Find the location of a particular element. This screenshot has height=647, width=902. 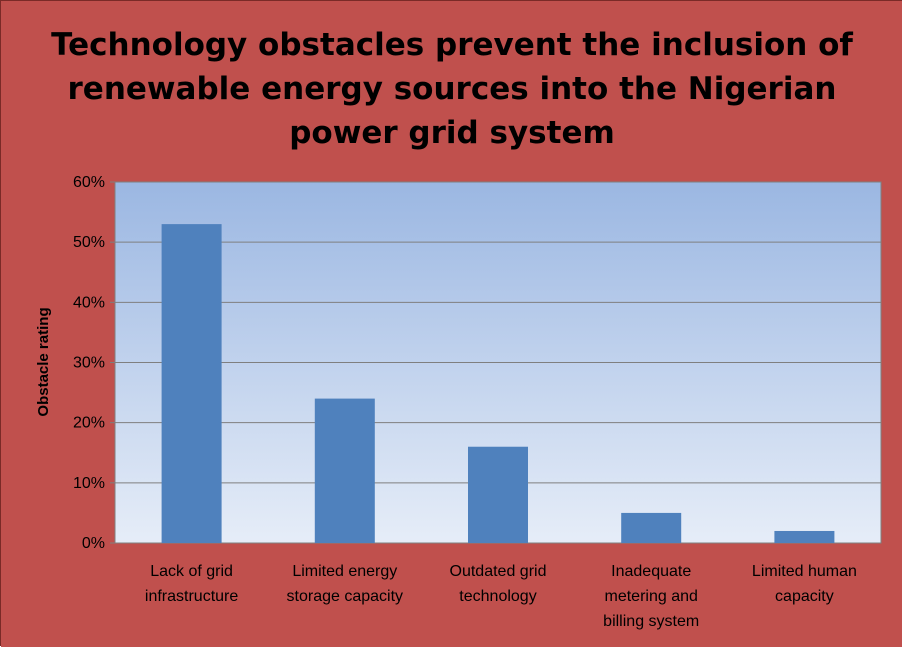

x-category-label: Outdated grid technology is located at coordinates (498, 584).